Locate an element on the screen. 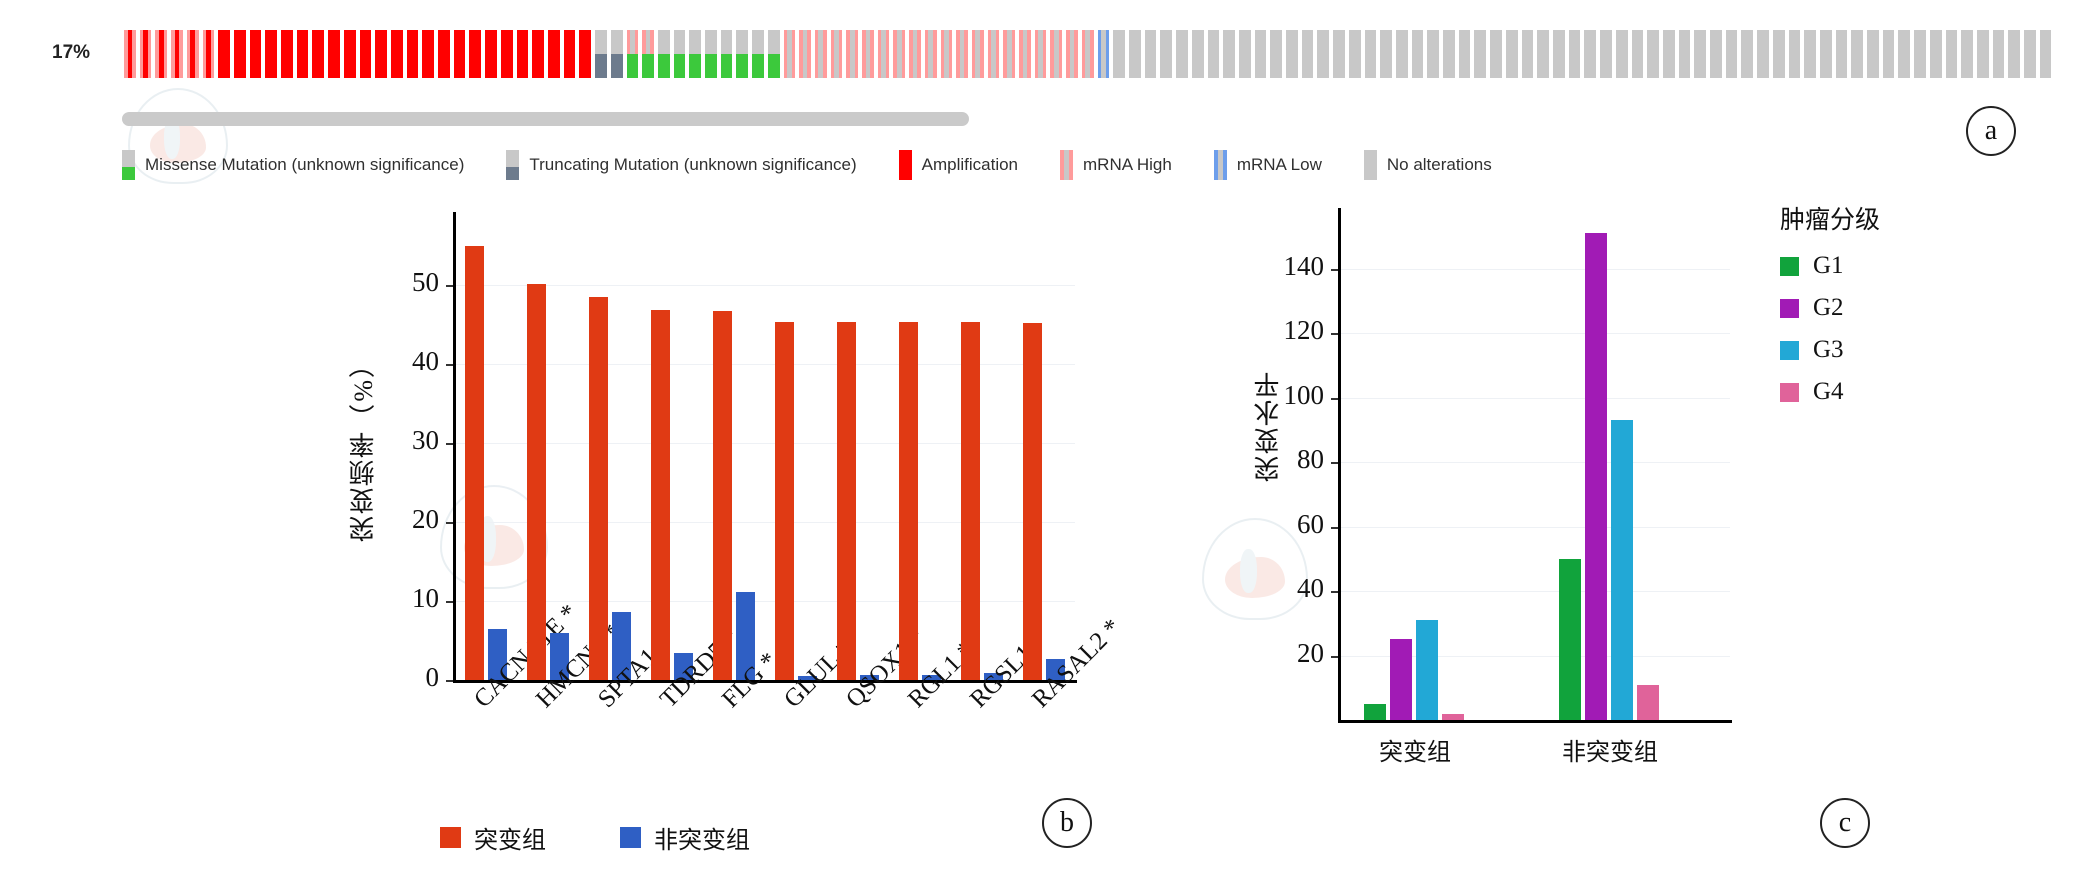  oncoprint-scrollbar-thumb is located at coordinates (545, 119).